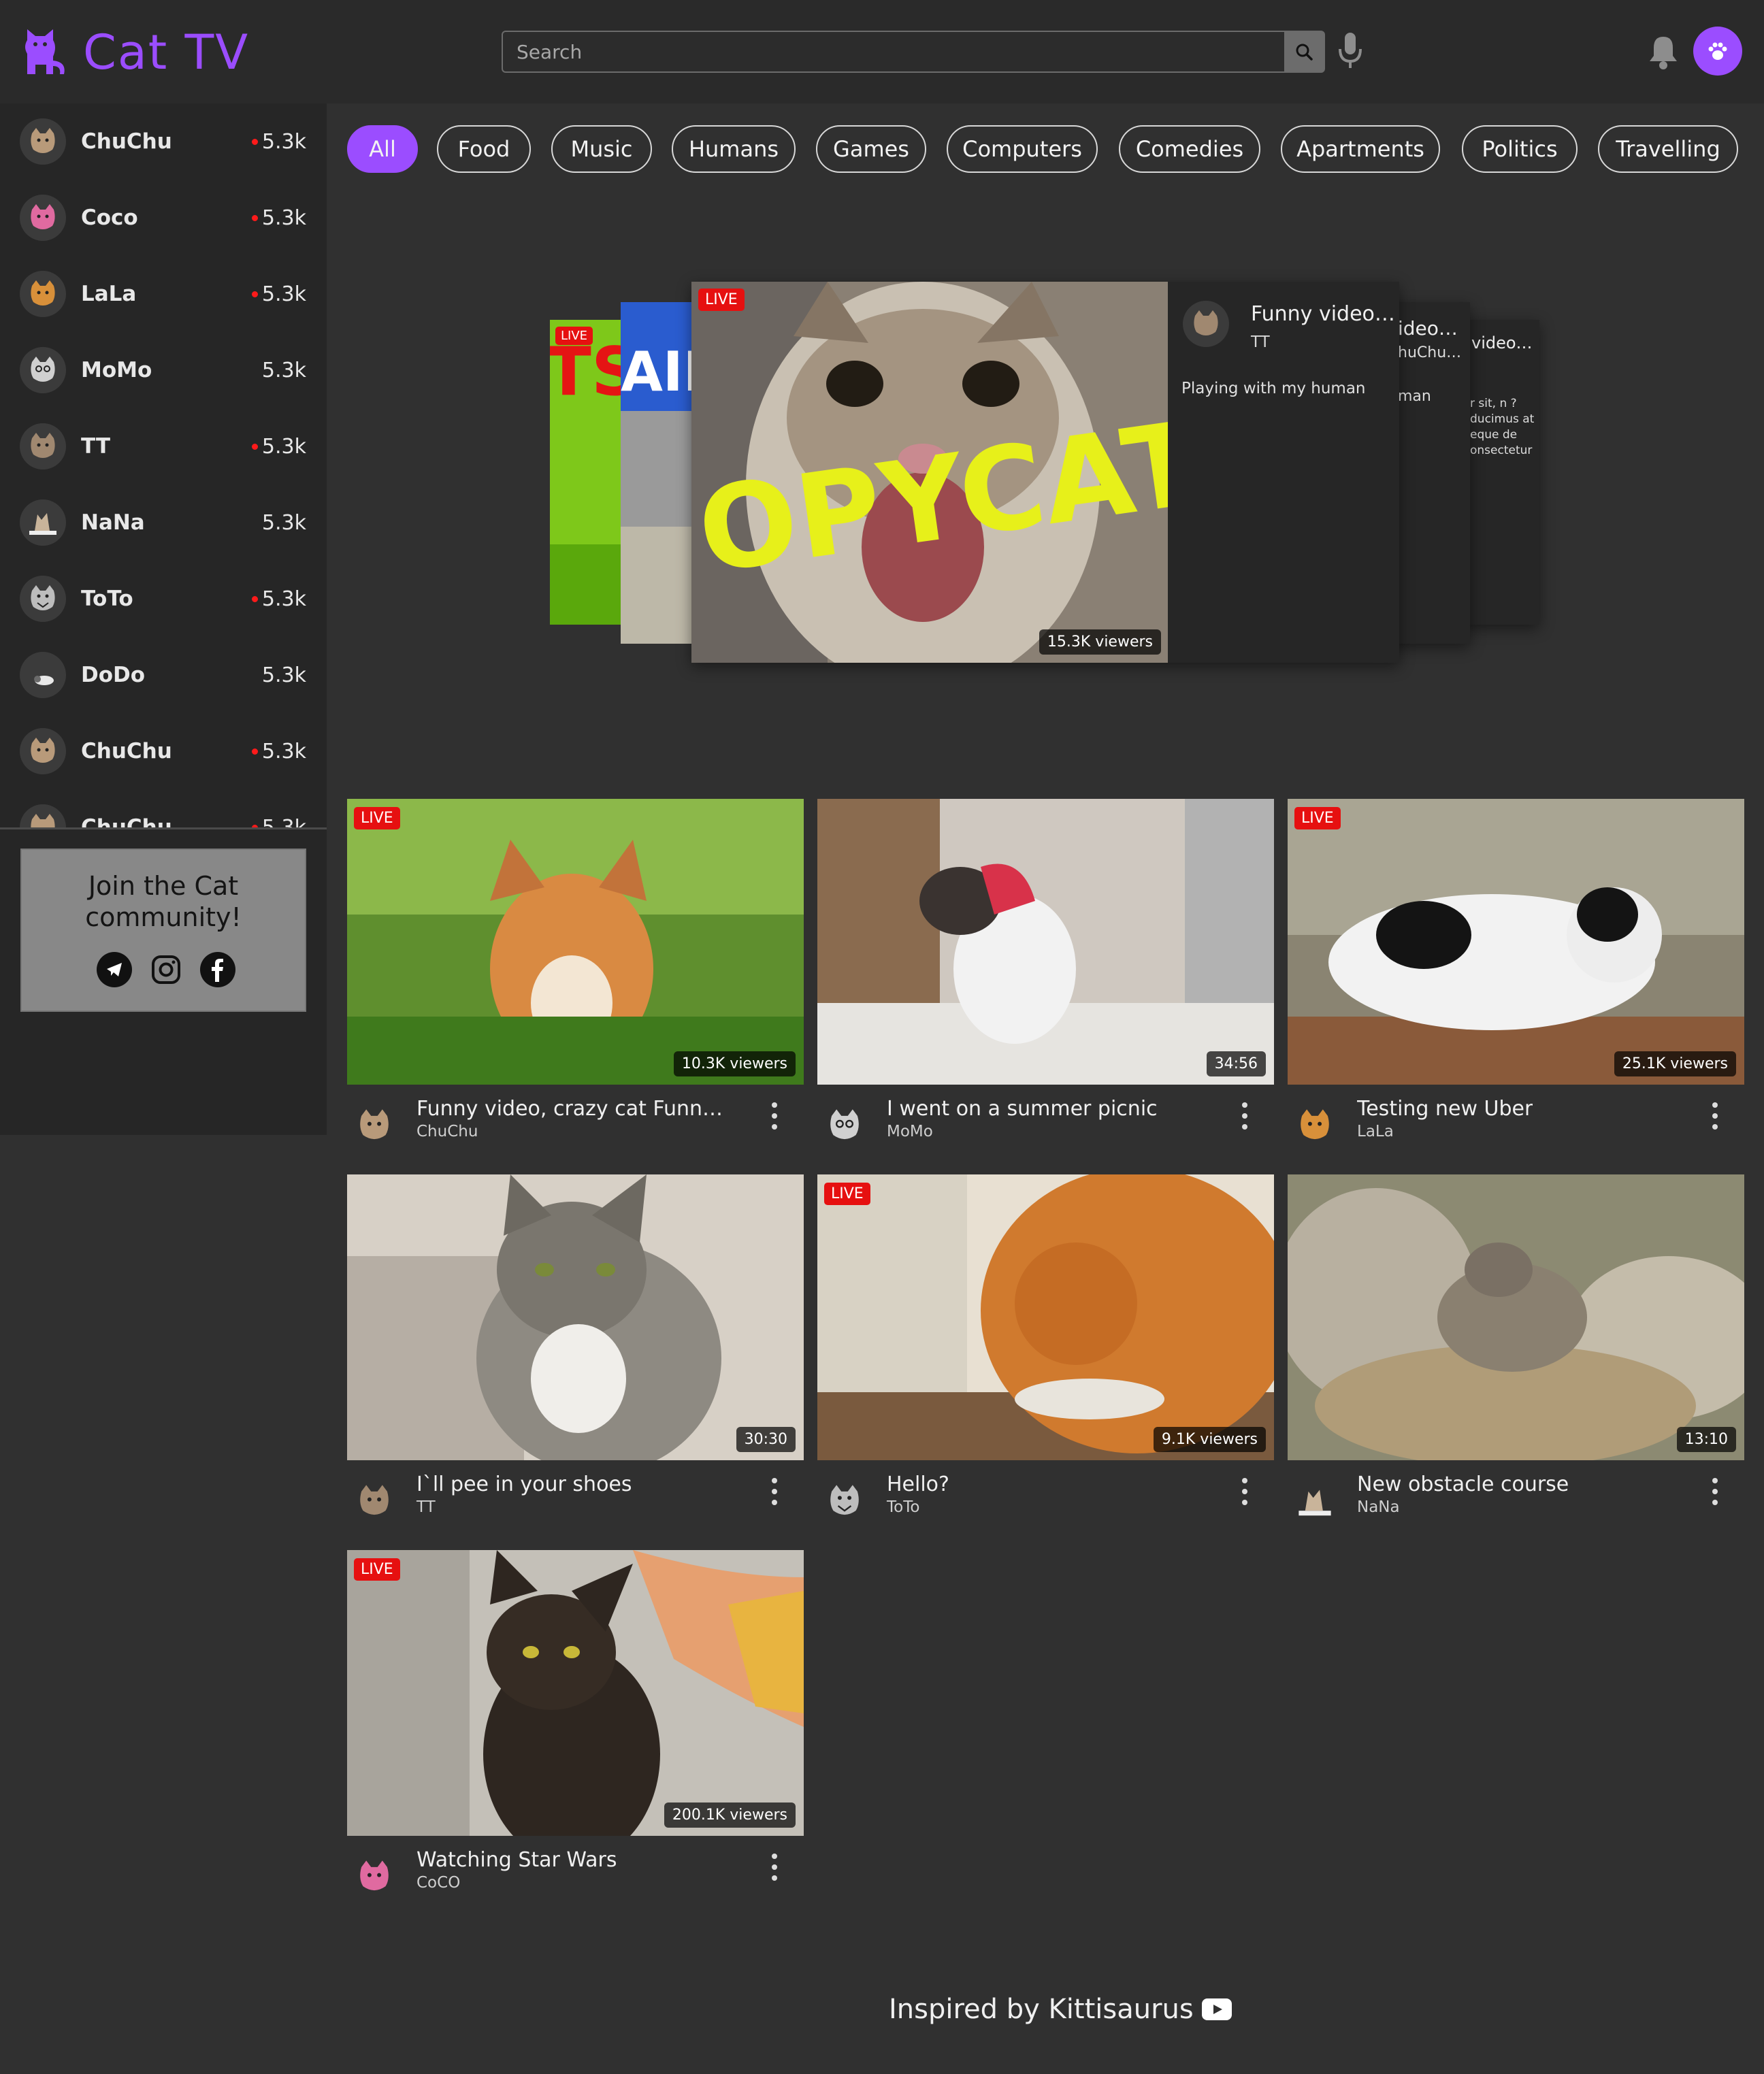  Describe the element at coordinates (588, 473) in the screenshot. I see `carousel-card-left: TS ER LIVE` at that location.